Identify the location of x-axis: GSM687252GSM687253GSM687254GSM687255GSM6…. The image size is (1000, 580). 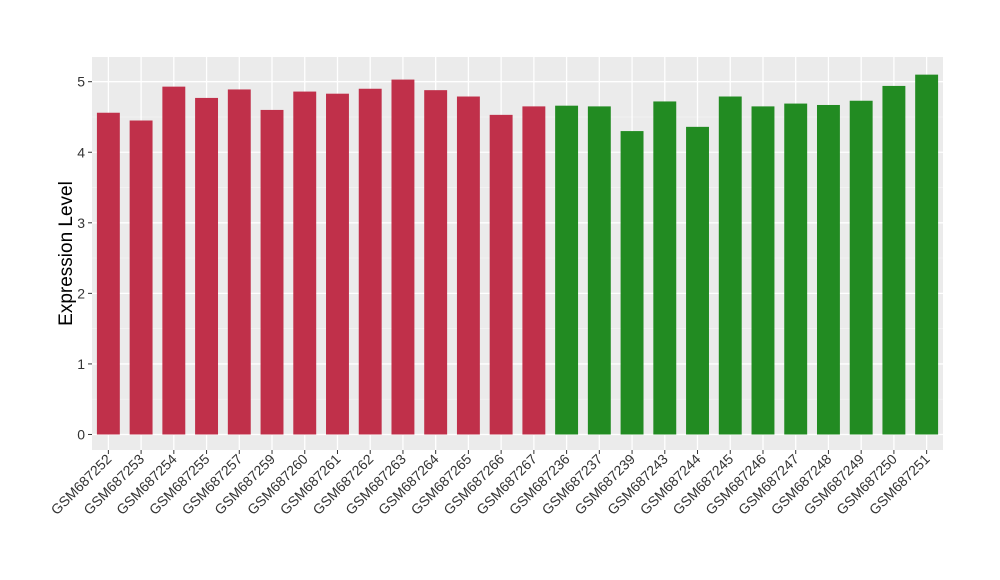
(490, 484).